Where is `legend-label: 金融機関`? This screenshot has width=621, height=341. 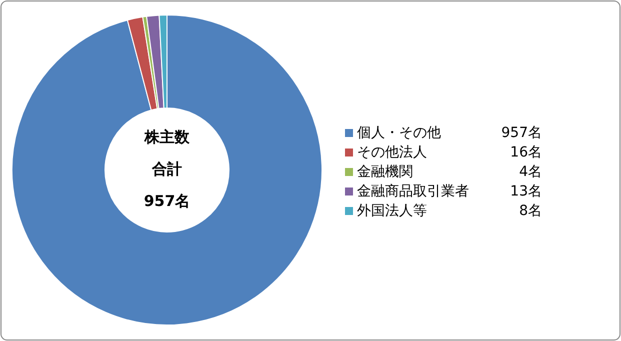 legend-label: 金融機関 is located at coordinates (385, 172).